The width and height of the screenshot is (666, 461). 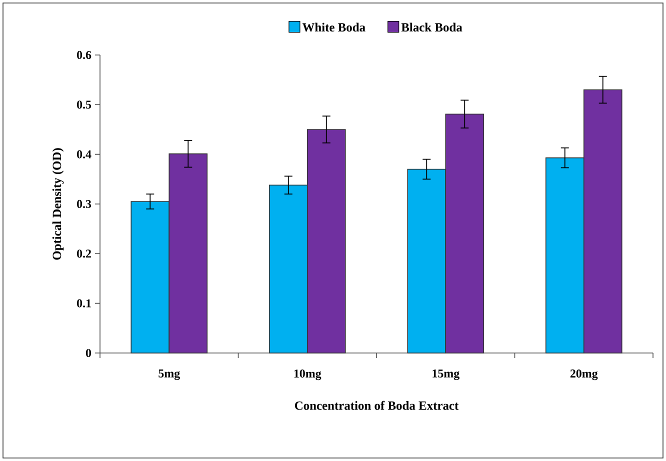 I want to click on y-tick-label: 0, so click(x=89, y=353).